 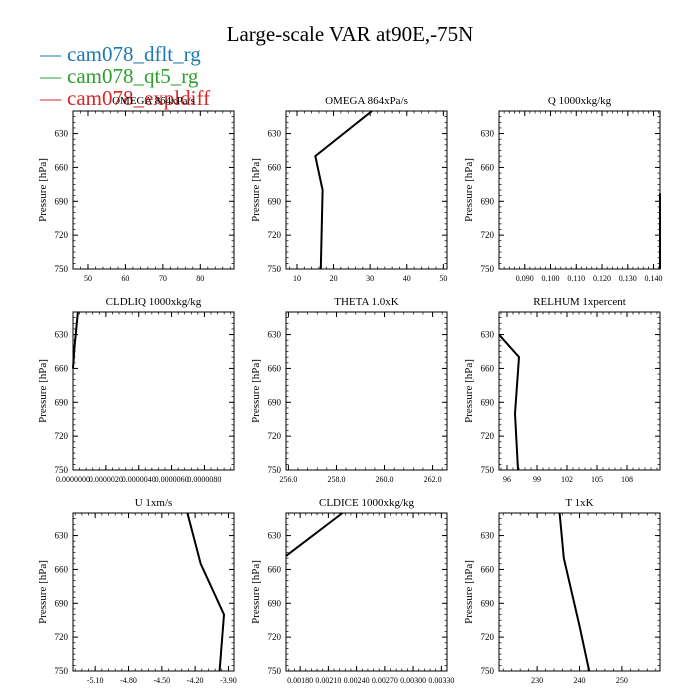 What do you see at coordinates (580, 680) in the screenshot?
I see `x-tick-label: 240` at bounding box center [580, 680].